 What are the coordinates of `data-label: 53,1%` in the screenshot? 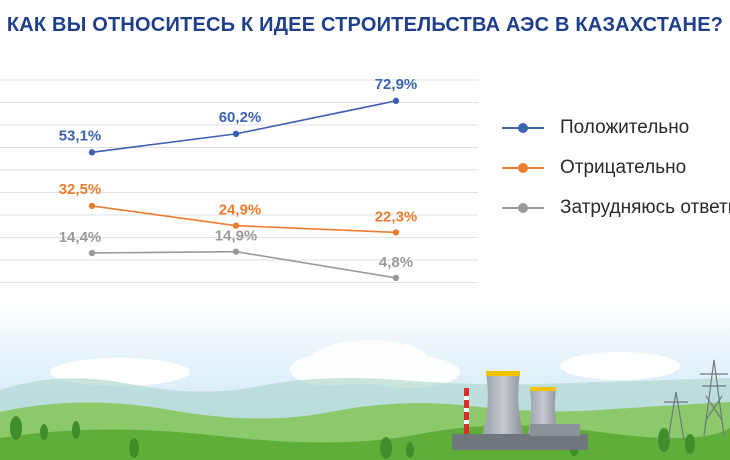 It's located at (80, 135).